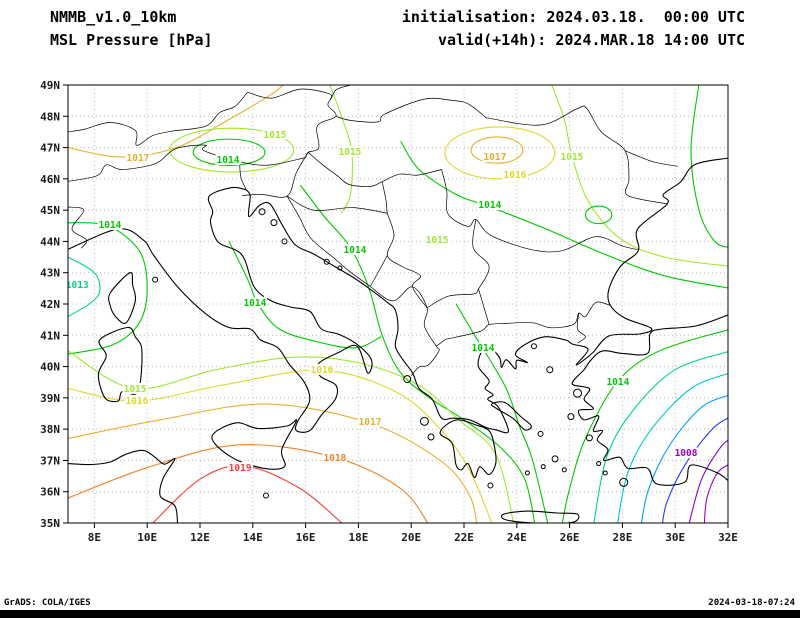 Image resolution: width=800 pixels, height=618 pixels. What do you see at coordinates (94, 537) in the screenshot?
I see `lon-axis-label: 8E` at bounding box center [94, 537].